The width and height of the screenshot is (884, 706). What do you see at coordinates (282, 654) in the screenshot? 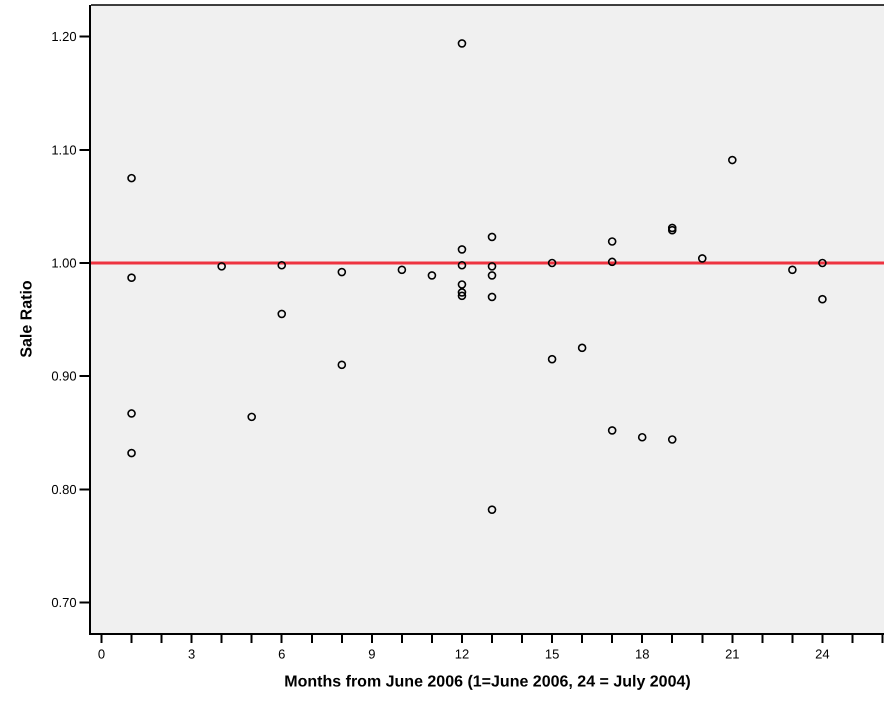
I see `x-tick-label: 6` at bounding box center [282, 654].